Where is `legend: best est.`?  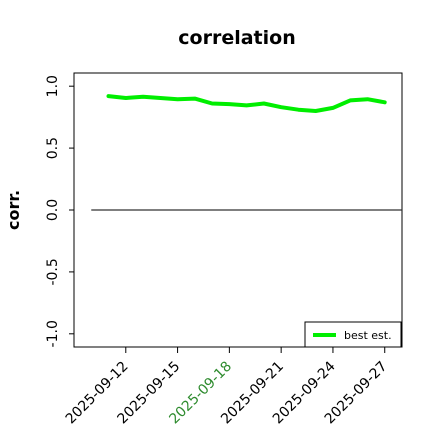 legend: best est. is located at coordinates (353, 334).